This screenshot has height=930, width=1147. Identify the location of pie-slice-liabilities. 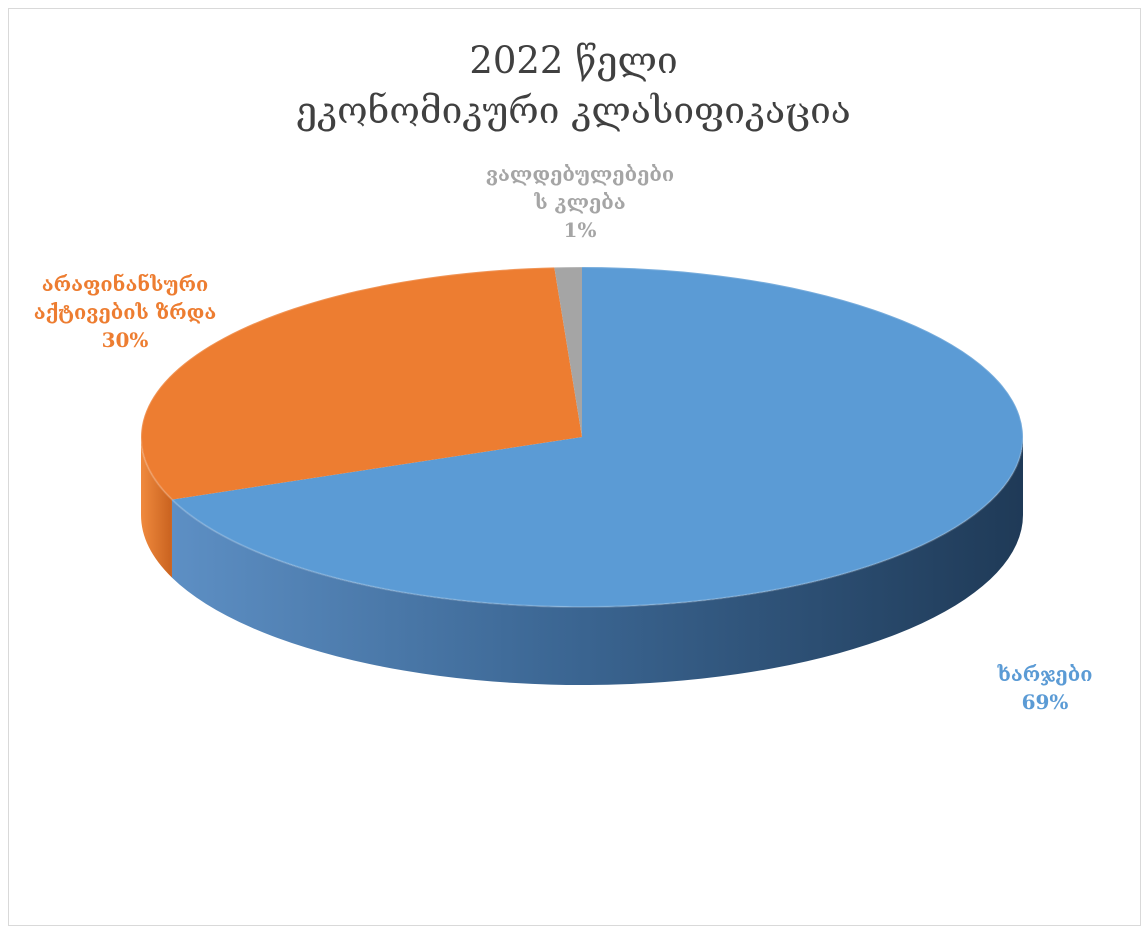
(568, 352).